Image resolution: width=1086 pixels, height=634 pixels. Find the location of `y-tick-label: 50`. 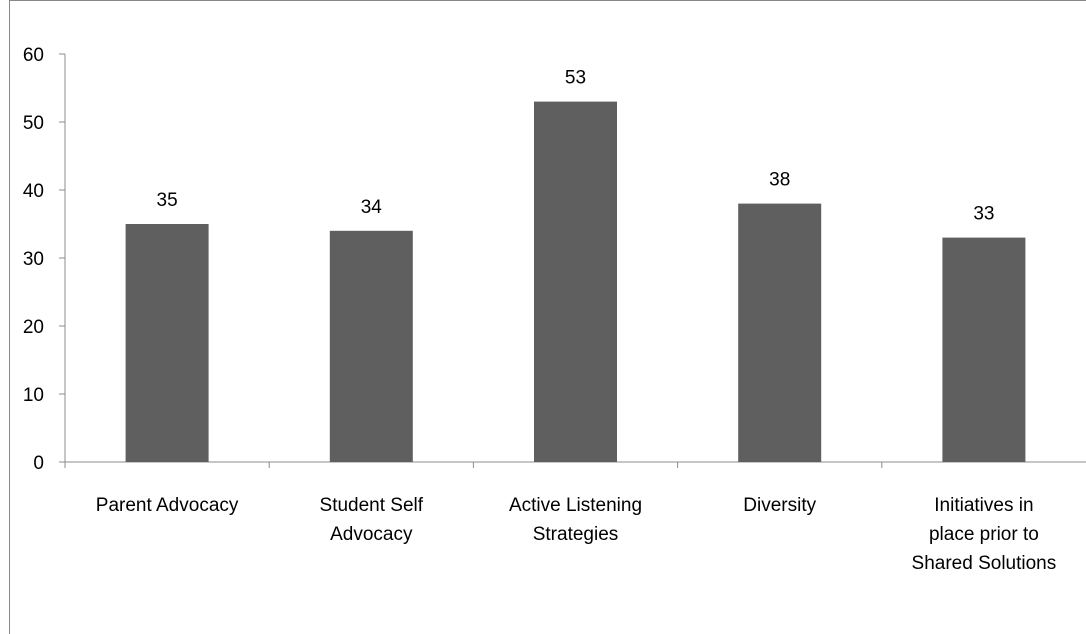

y-tick-label: 50 is located at coordinates (33, 123).